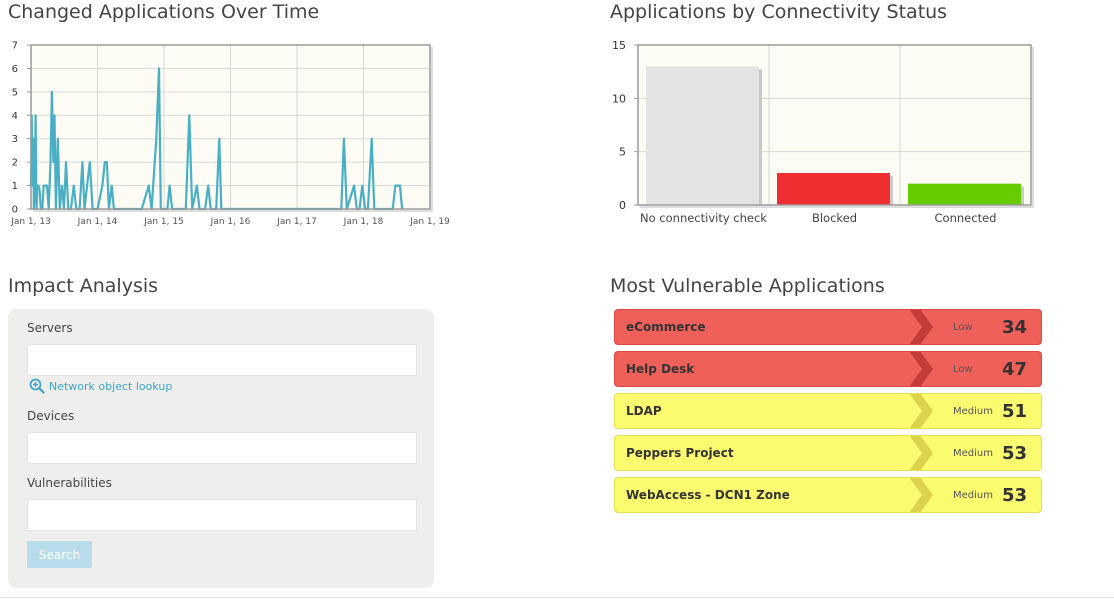 The width and height of the screenshot is (1114, 600). What do you see at coordinates (296, 222) in the screenshot?
I see `x-tick-label: Jan 1, 17` at bounding box center [296, 222].